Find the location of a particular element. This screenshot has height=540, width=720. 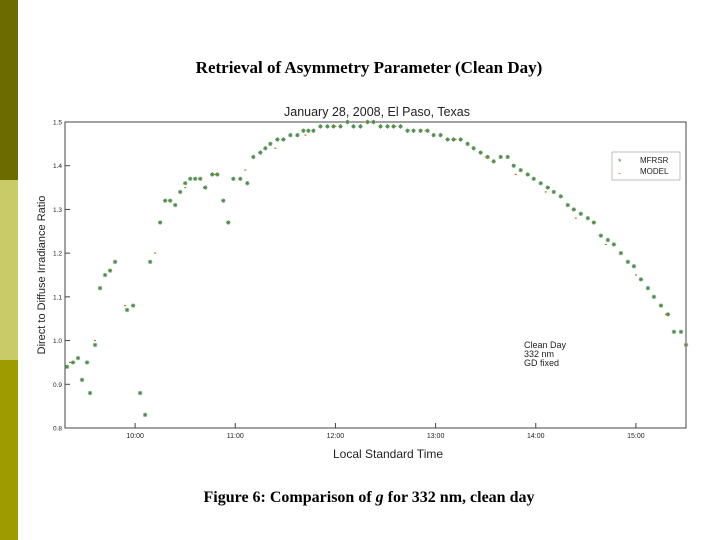

caption-prefix: Figure 6: Comparison of is located at coordinates (289, 497).